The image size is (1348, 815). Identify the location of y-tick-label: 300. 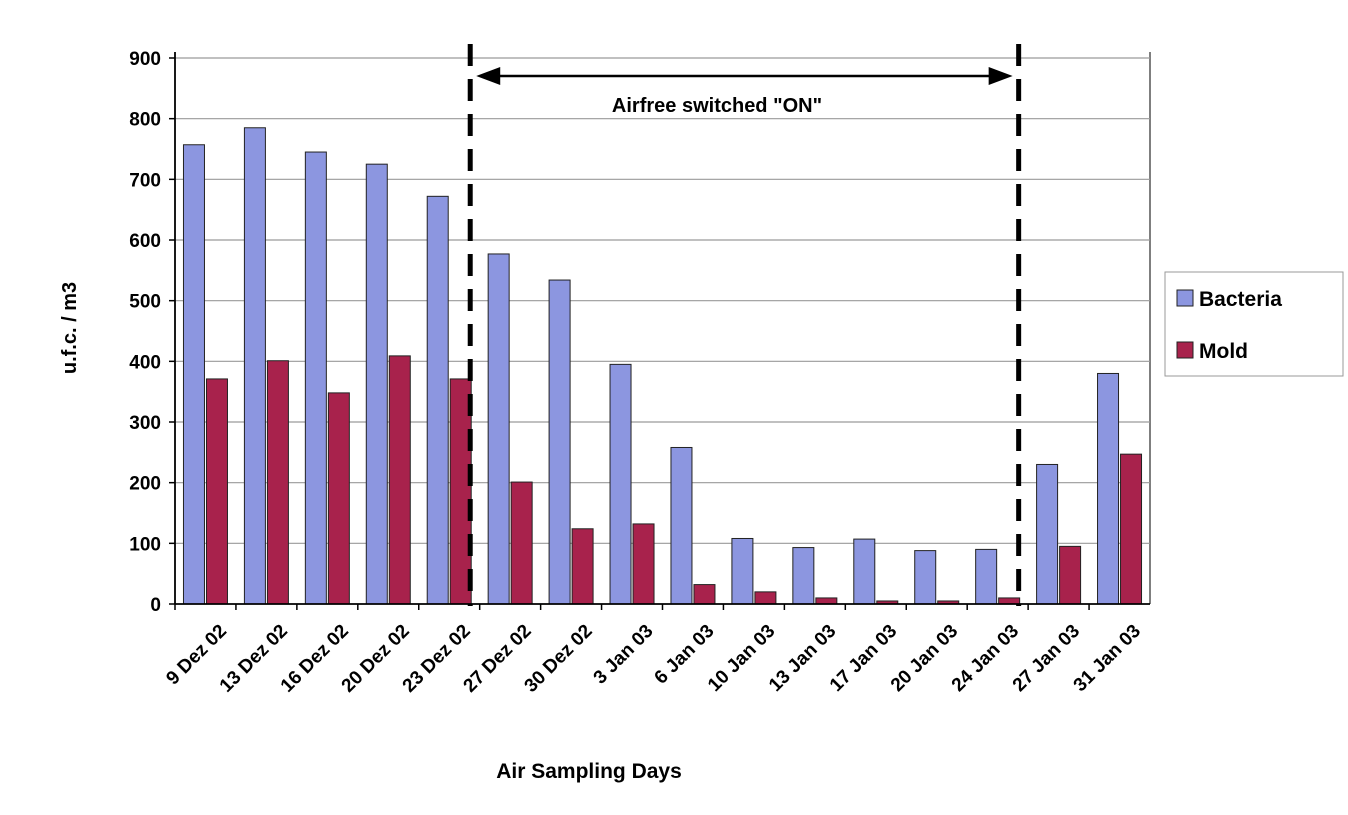
(145, 423).